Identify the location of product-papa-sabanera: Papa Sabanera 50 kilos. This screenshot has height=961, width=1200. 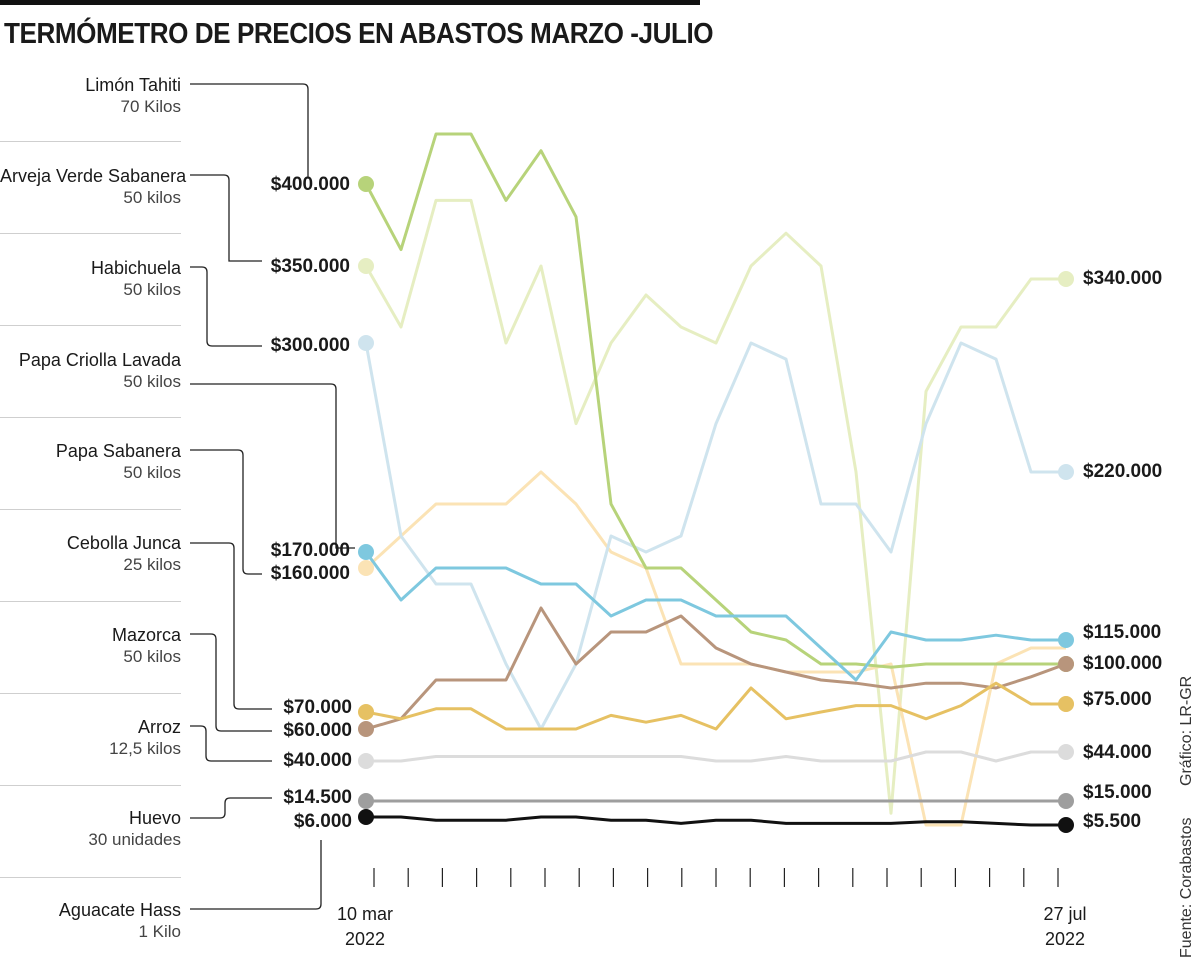
(90, 462).